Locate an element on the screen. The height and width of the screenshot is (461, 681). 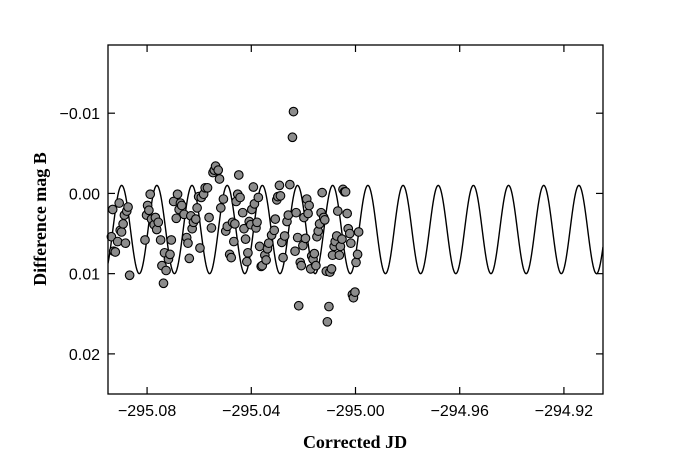
y-tick-label: 0.02 is located at coordinates (84, 355).